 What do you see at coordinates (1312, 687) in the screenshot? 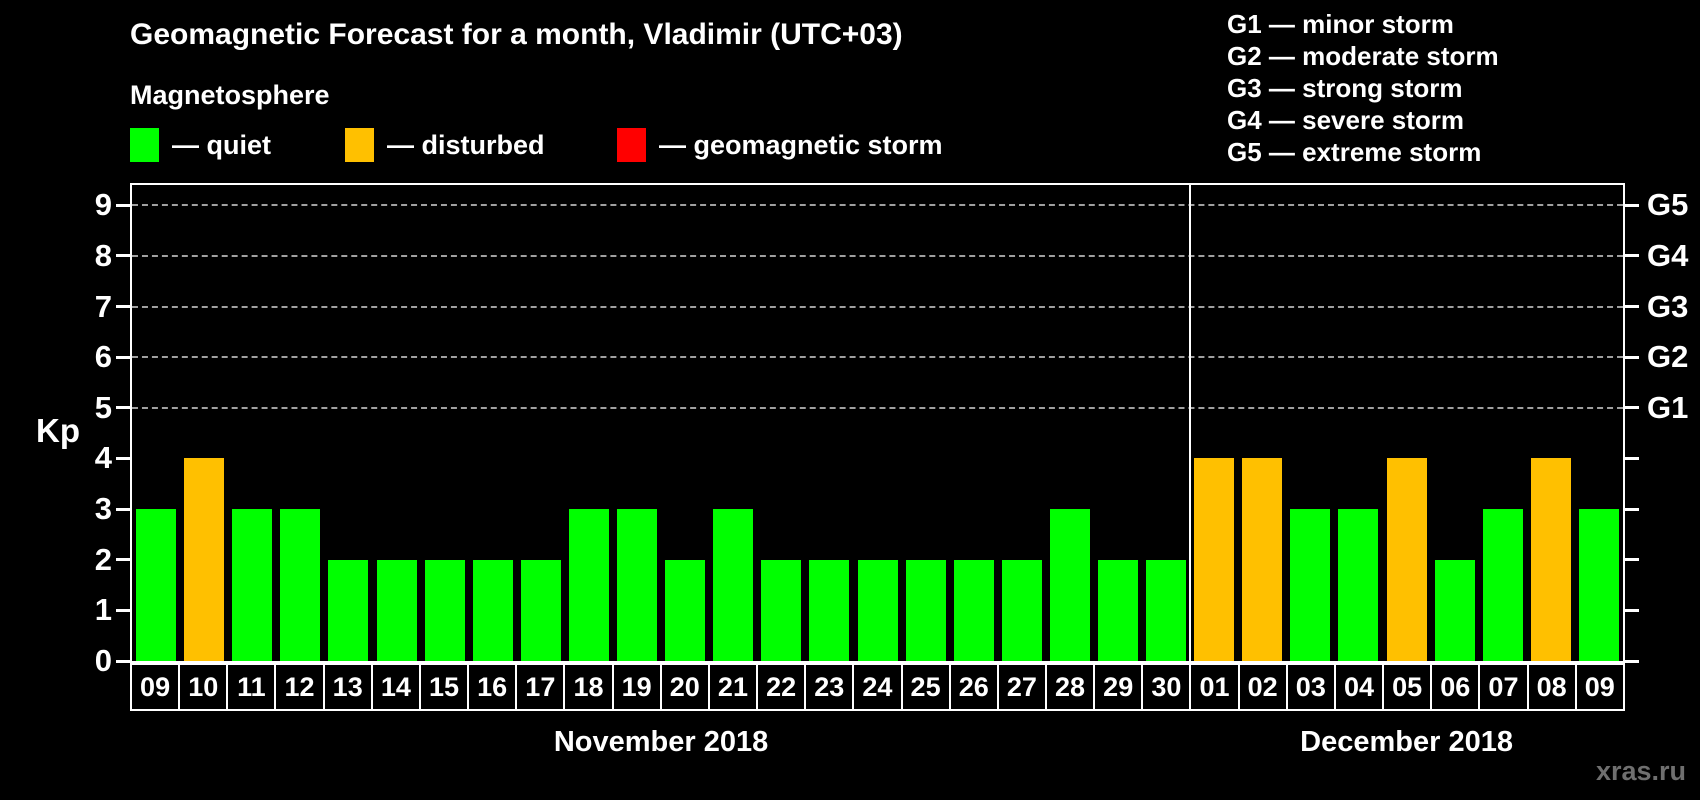
I see `day-cell-03: 03` at bounding box center [1312, 687].